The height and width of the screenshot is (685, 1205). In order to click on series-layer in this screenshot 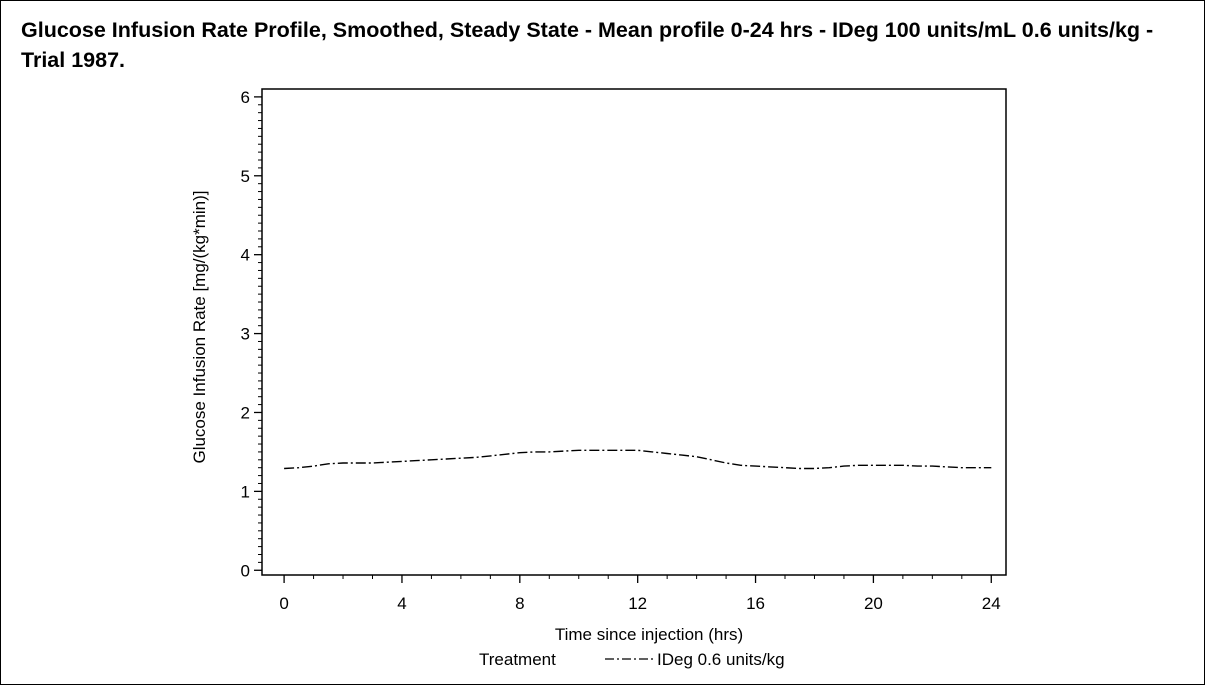, I will do `click(638, 459)`.